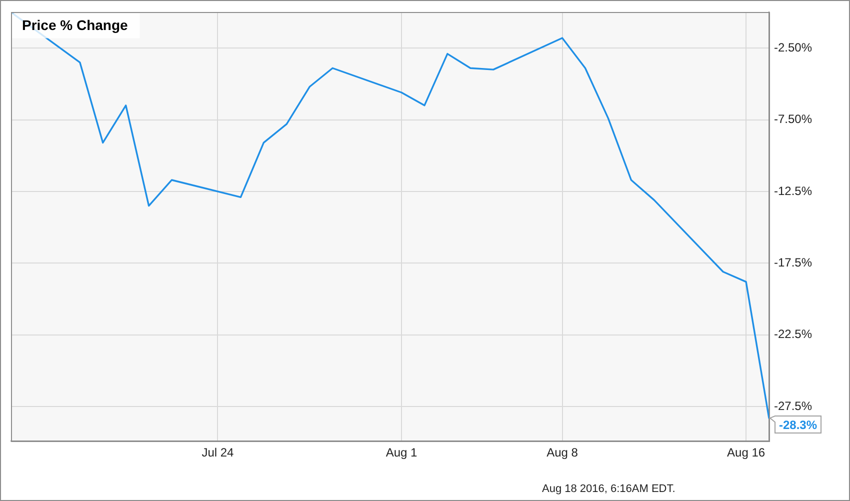 The image size is (850, 501). Describe the element at coordinates (793, 47) in the screenshot. I see `y-tick-label: -2.50%` at that location.